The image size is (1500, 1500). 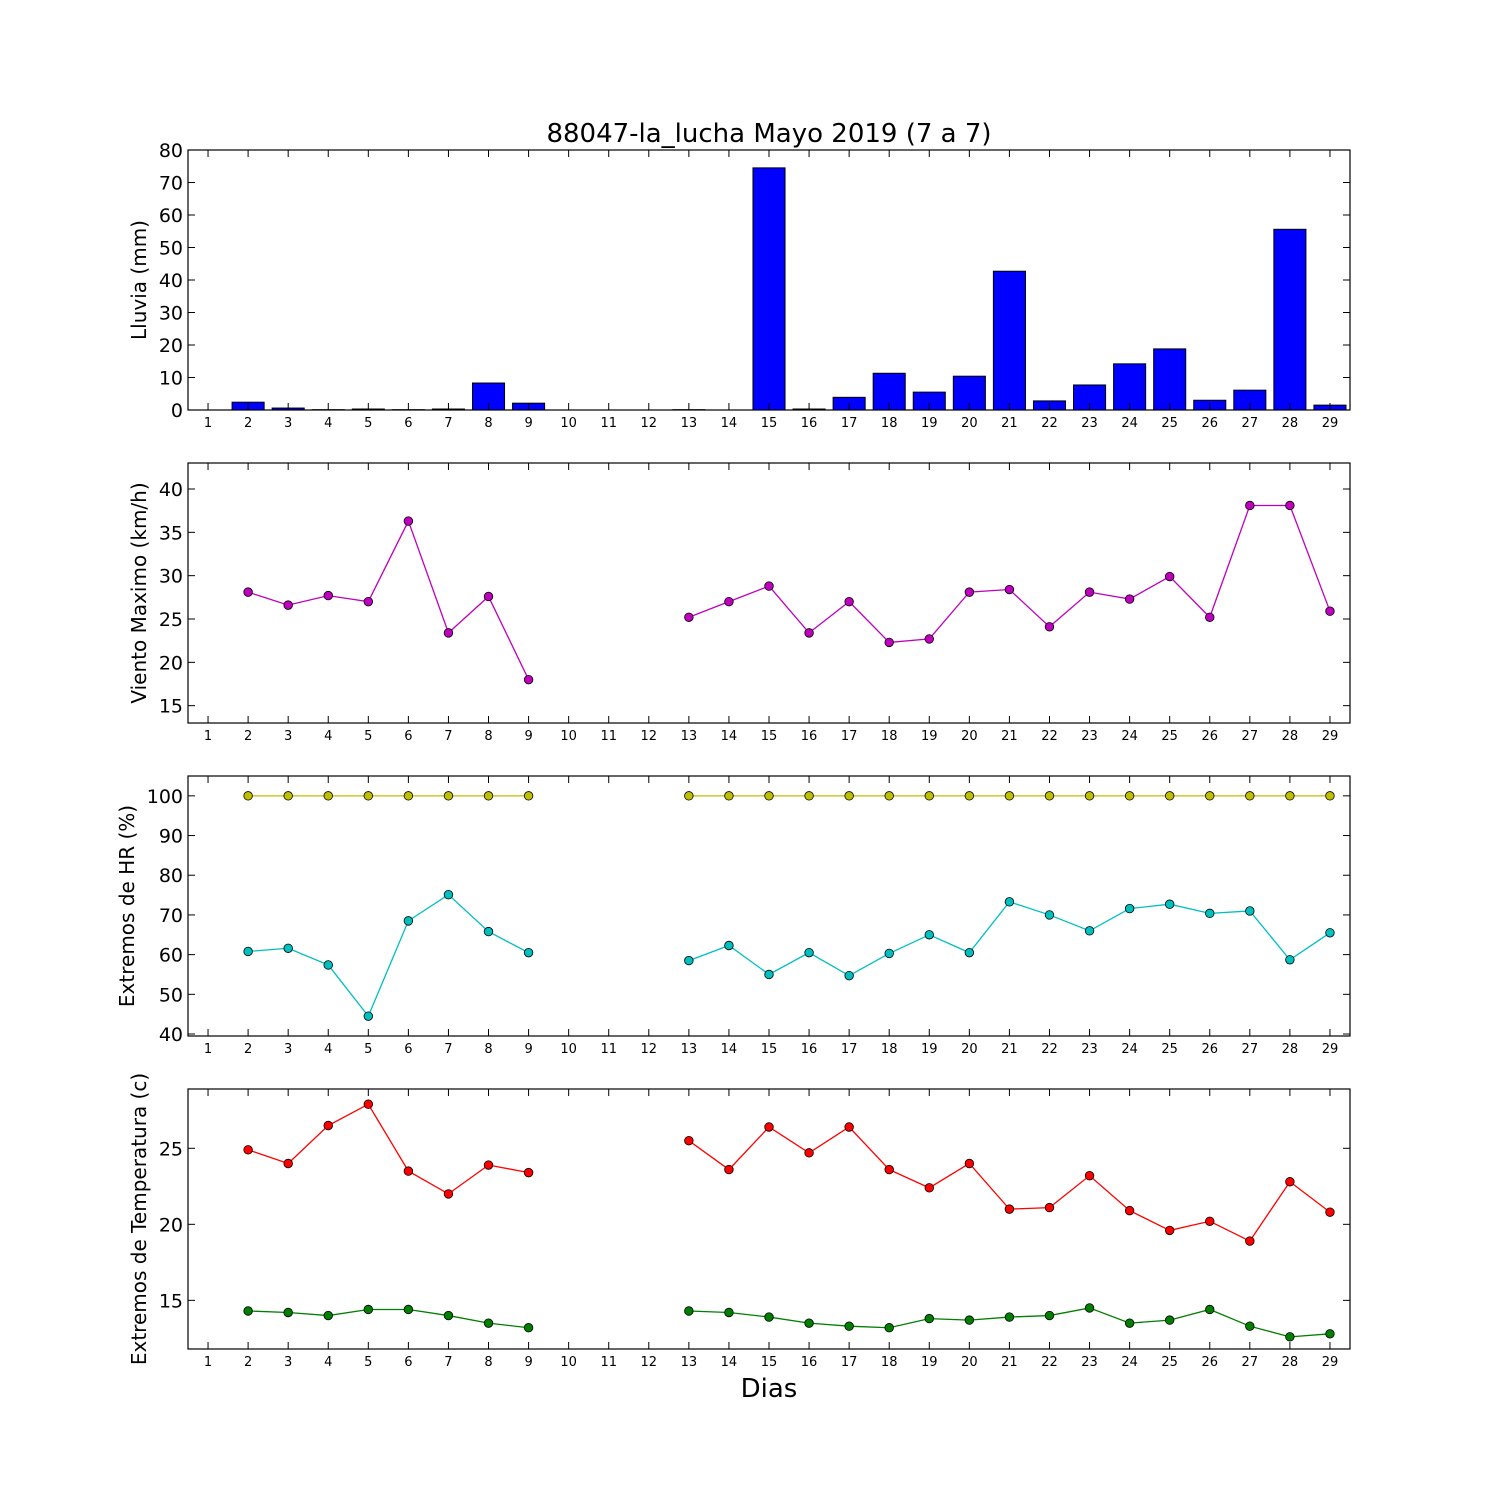 What do you see at coordinates (1049, 1049) in the screenshot?
I see `x-tick-label: 22` at bounding box center [1049, 1049].